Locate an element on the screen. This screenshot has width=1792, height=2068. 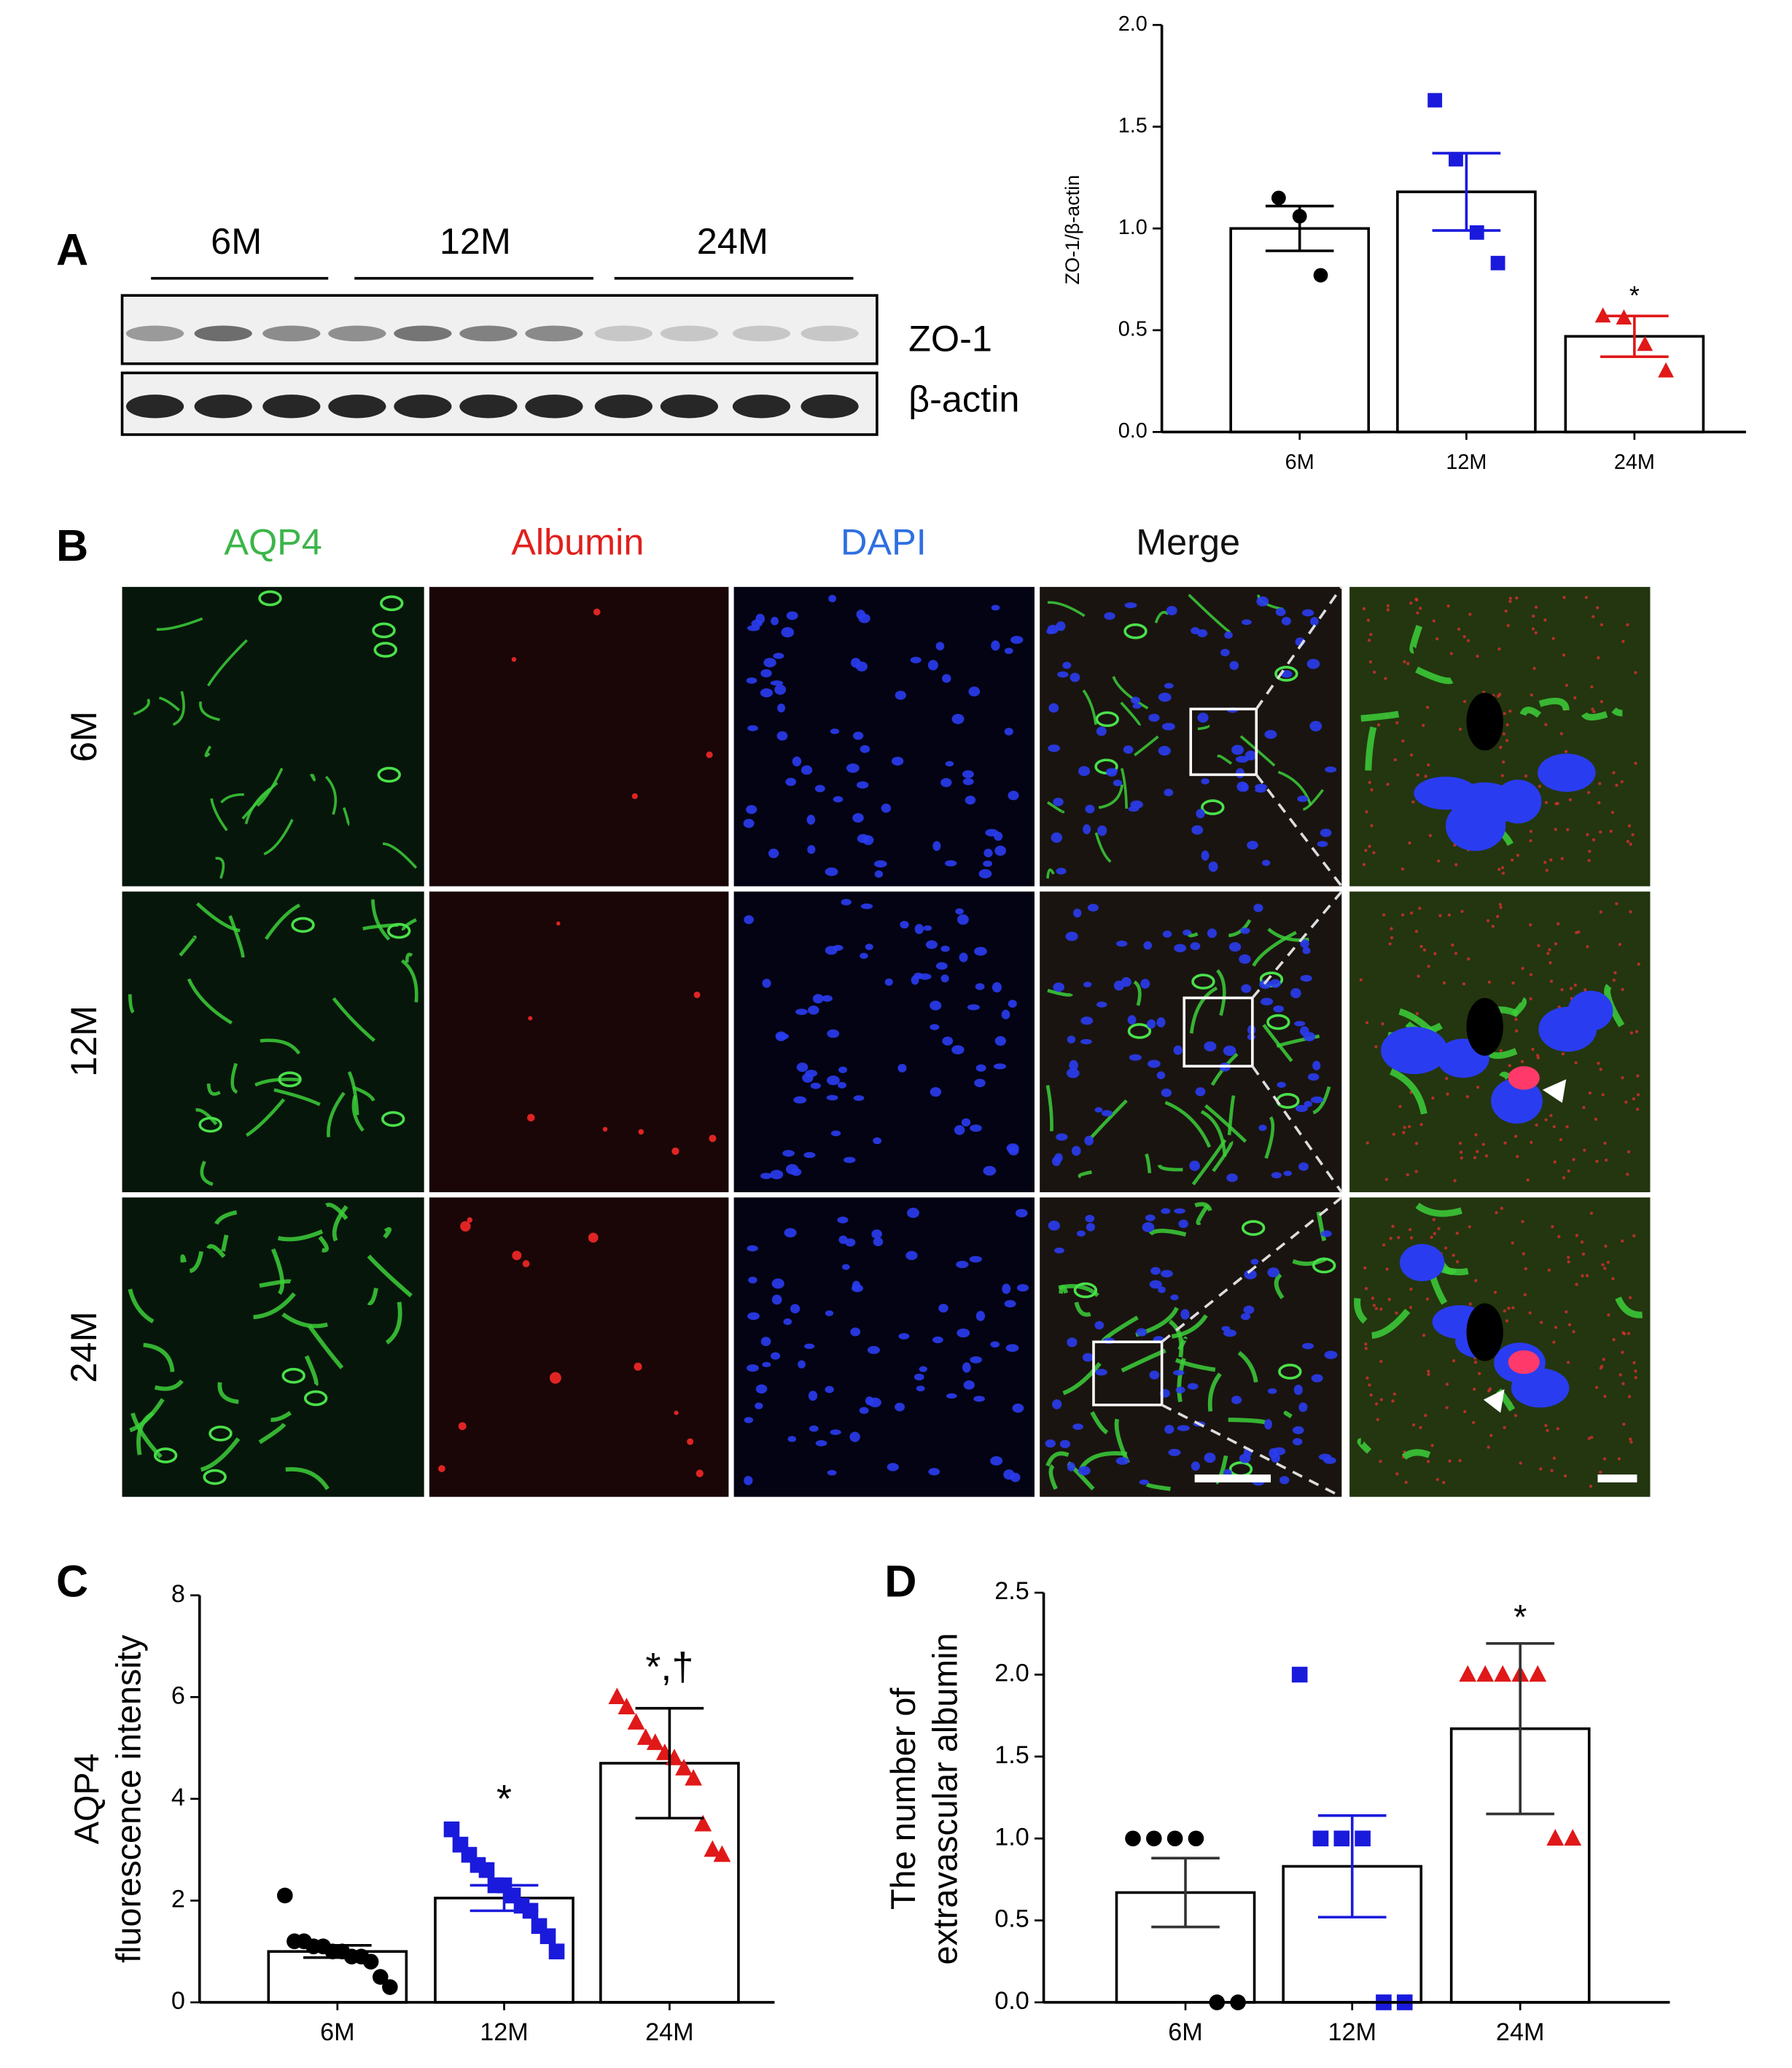
scale-bar is located at coordinates (1233, 1478).